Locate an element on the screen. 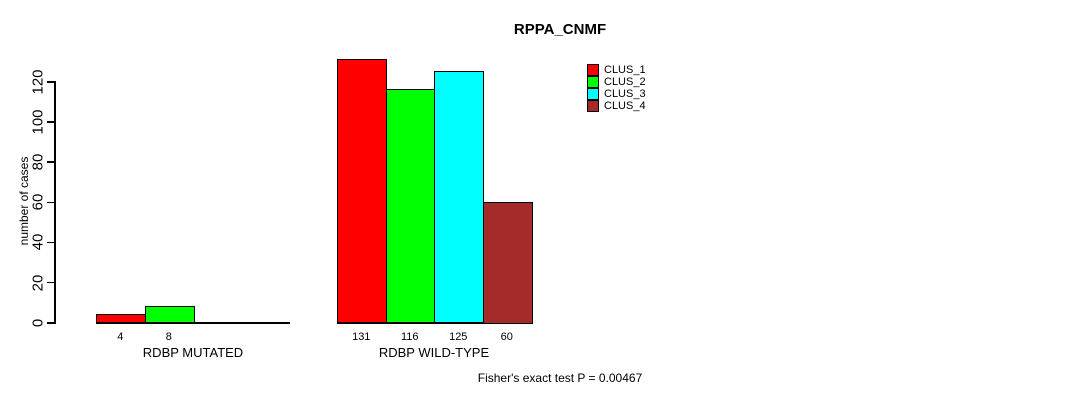 This screenshot has height=400, width=1090. legend-item-clus_3: CLUS_3 is located at coordinates (616, 94).